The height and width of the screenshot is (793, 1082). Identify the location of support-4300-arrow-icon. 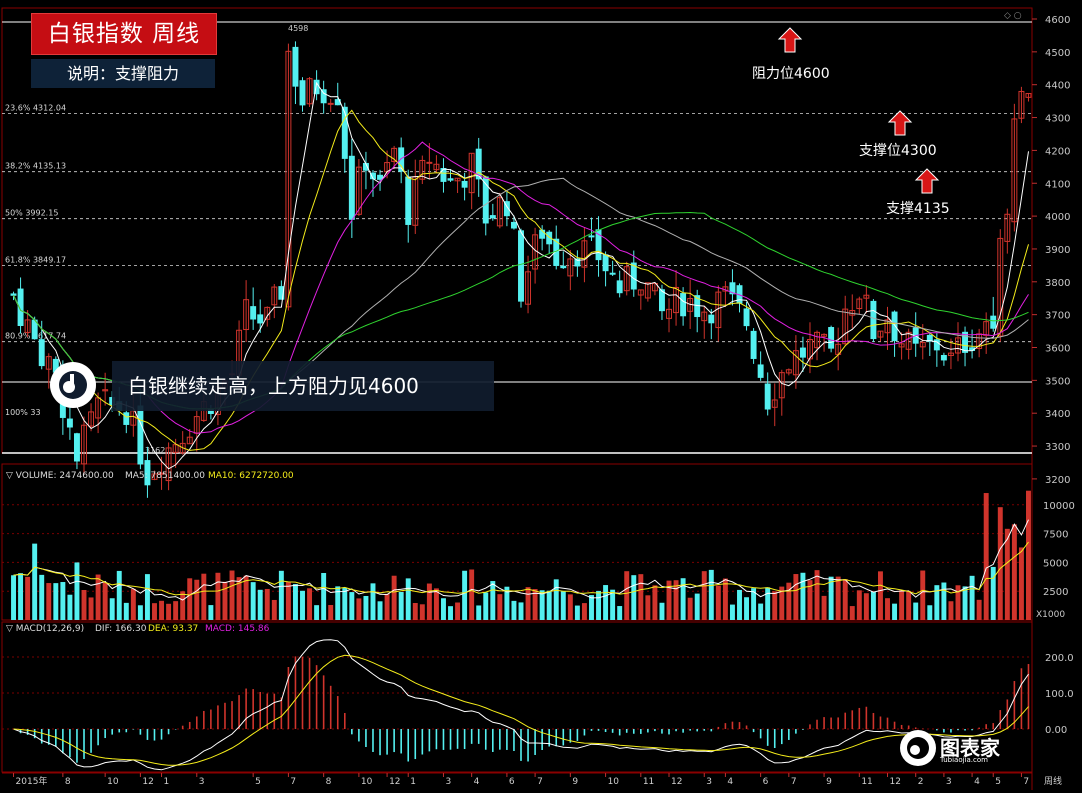
(900, 123).